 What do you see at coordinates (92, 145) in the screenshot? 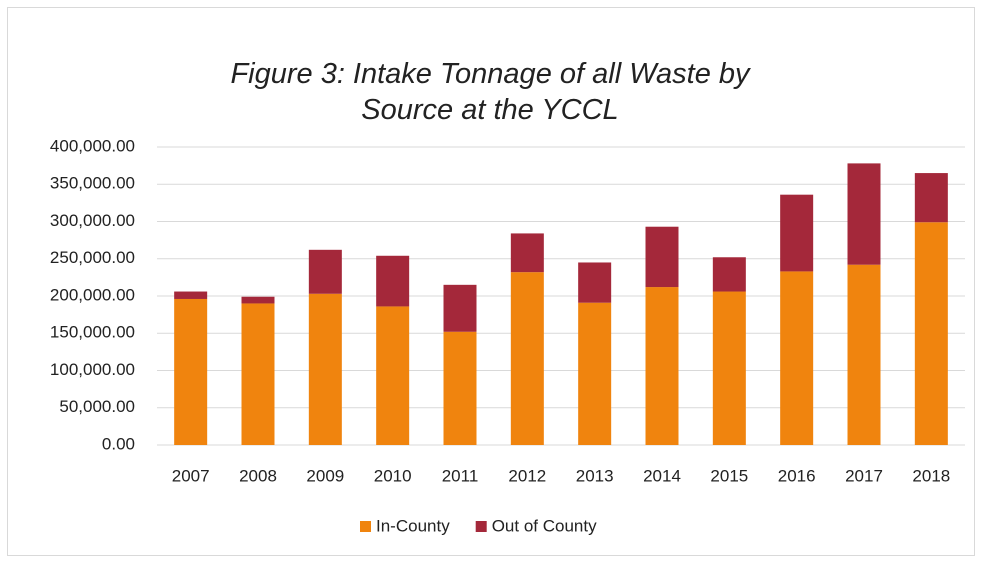
I see `y-tick-label: 400,000.00` at bounding box center [92, 145].